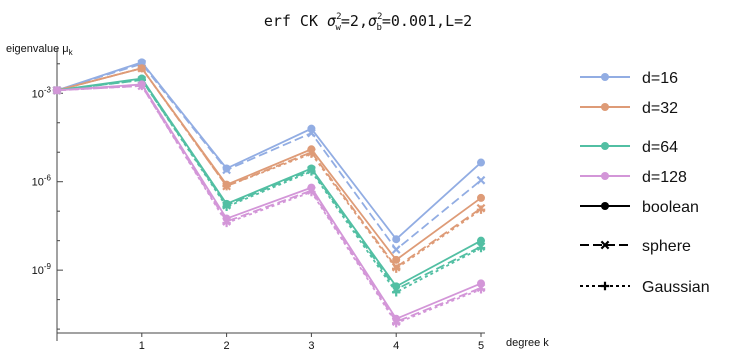 This screenshot has width=737, height=357. I want to click on legend-label: d=16, so click(660, 78).